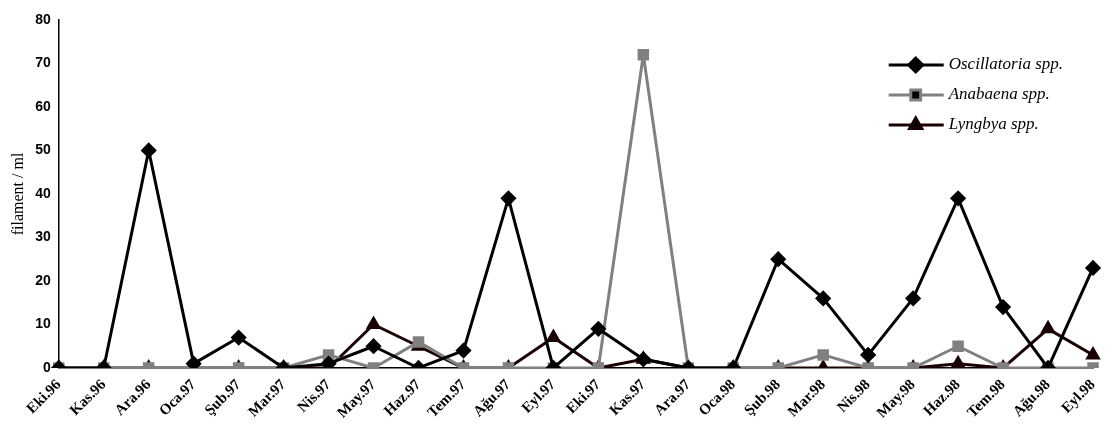  I want to click on y-axis-title: filament / ml, so click(17, 194).